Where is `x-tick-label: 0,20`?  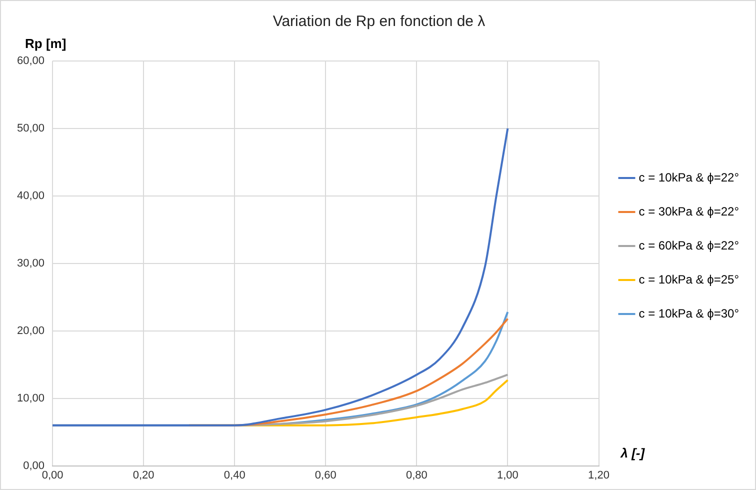
x-tick-label: 0,20 is located at coordinates (143, 475).